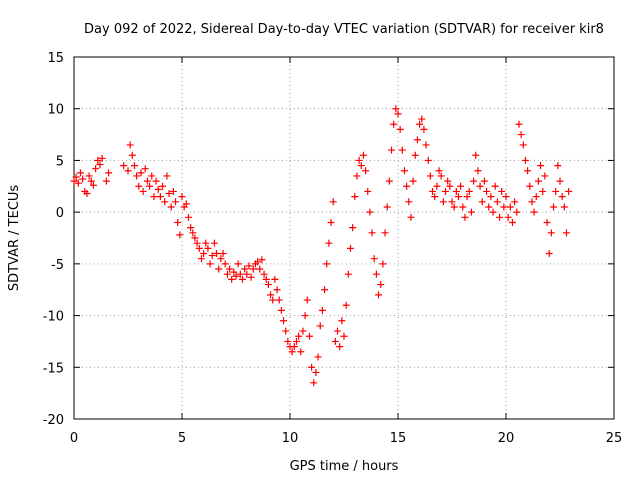 The image size is (640, 480). Describe the element at coordinates (506, 438) in the screenshot. I see `x-tick-label: 20` at that location.